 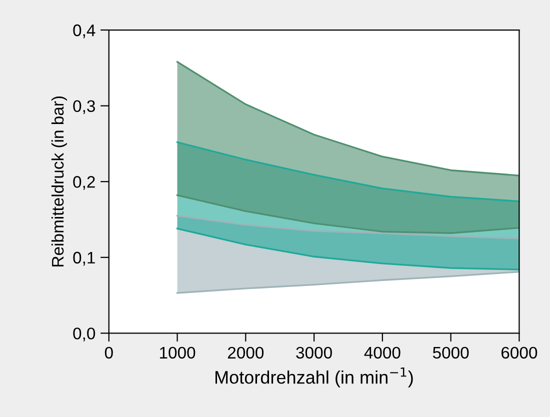 What do you see at coordinates (84, 183) in the screenshot?
I see `y-tick-label: 0,2` at bounding box center [84, 183].